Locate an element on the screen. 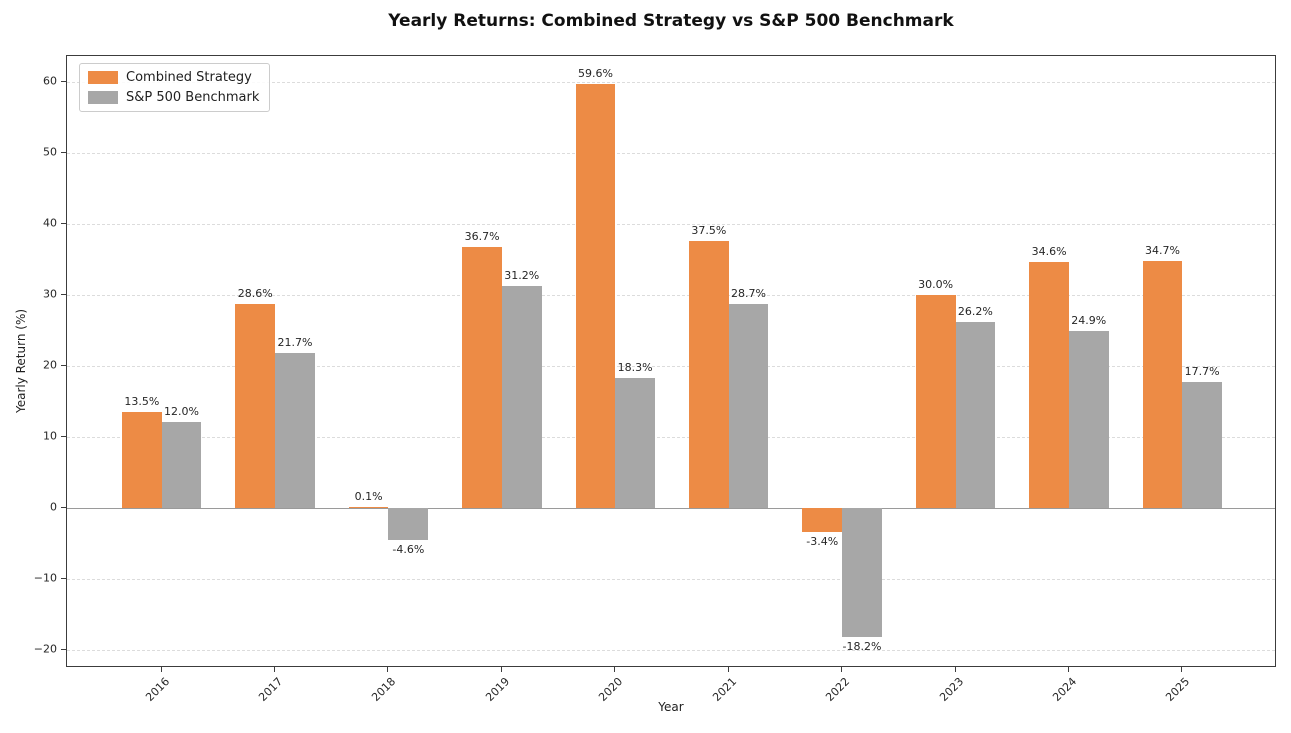 This screenshot has width=1291, height=733. bar-combined-strategy-2025 is located at coordinates (1162, 384).